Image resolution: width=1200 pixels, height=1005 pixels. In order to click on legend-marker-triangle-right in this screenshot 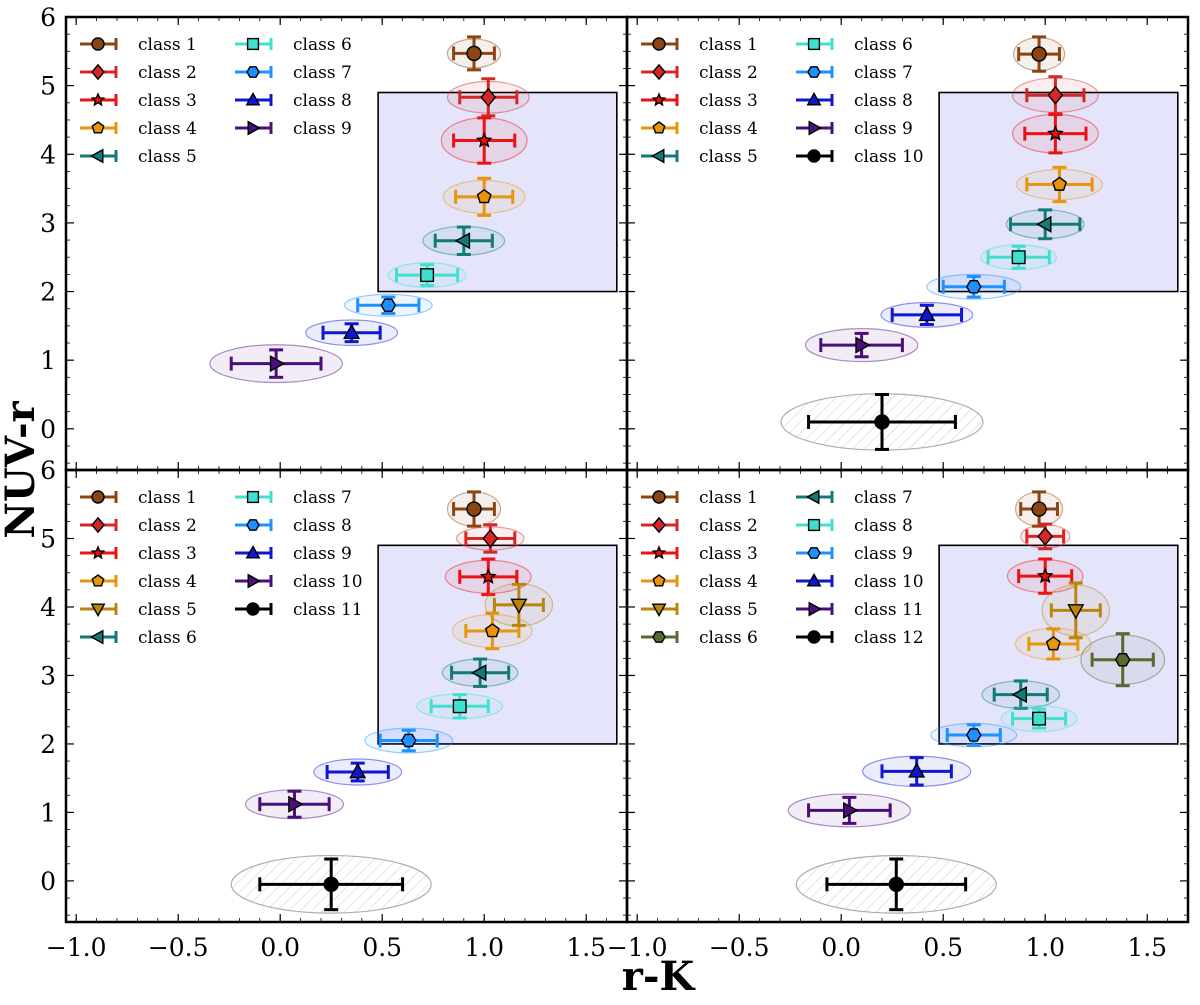, I will do `click(254, 581)`.